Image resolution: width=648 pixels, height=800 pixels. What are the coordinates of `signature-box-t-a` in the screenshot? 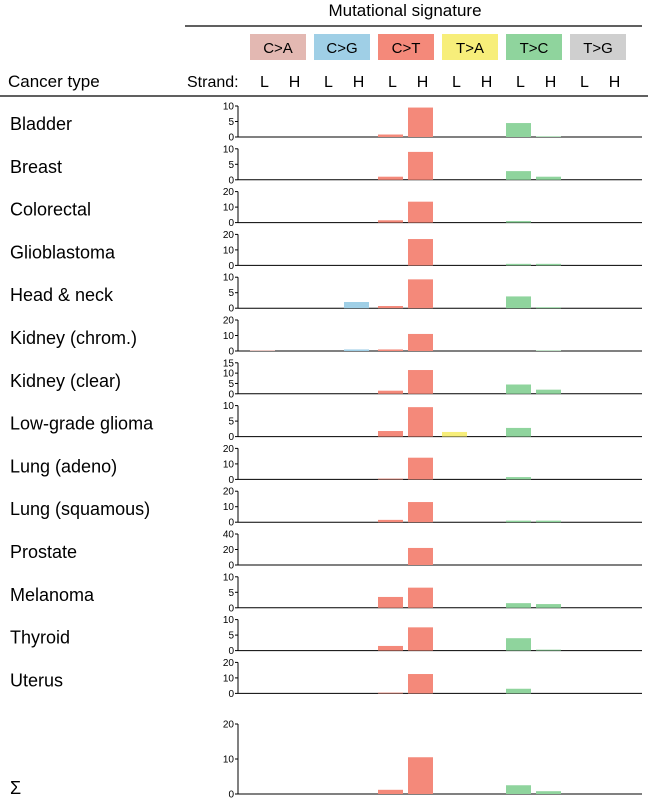 It's located at (470, 47).